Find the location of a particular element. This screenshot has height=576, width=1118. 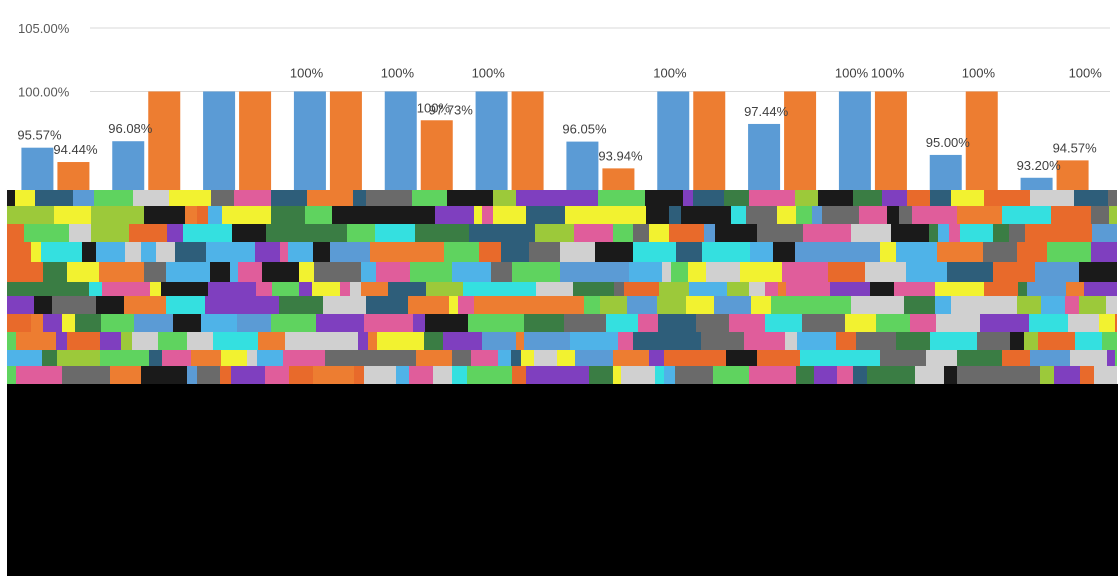

bar-s0-c8 is located at coordinates (764, 161).